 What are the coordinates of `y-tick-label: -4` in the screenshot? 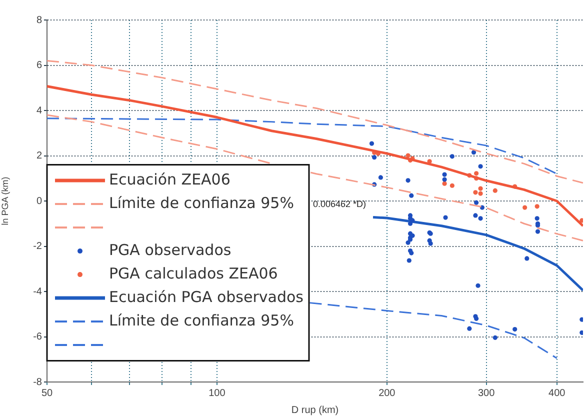 It's located at (37, 292).